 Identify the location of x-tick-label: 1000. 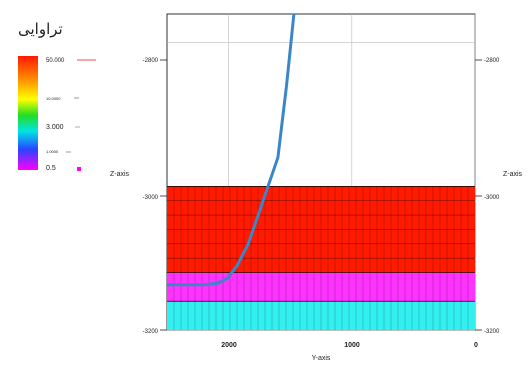
(352, 345).